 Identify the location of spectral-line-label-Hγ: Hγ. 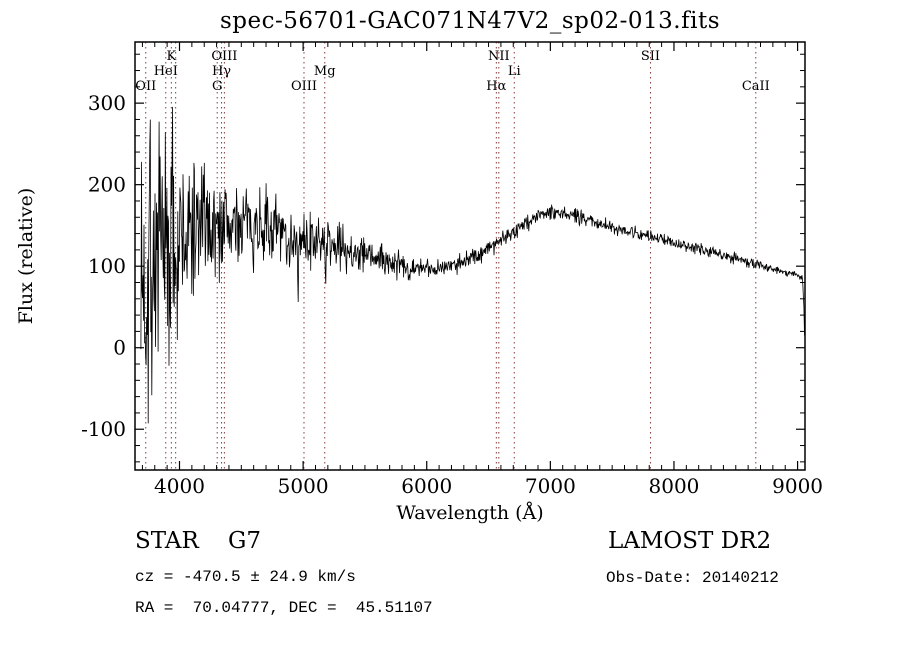
(221, 71).